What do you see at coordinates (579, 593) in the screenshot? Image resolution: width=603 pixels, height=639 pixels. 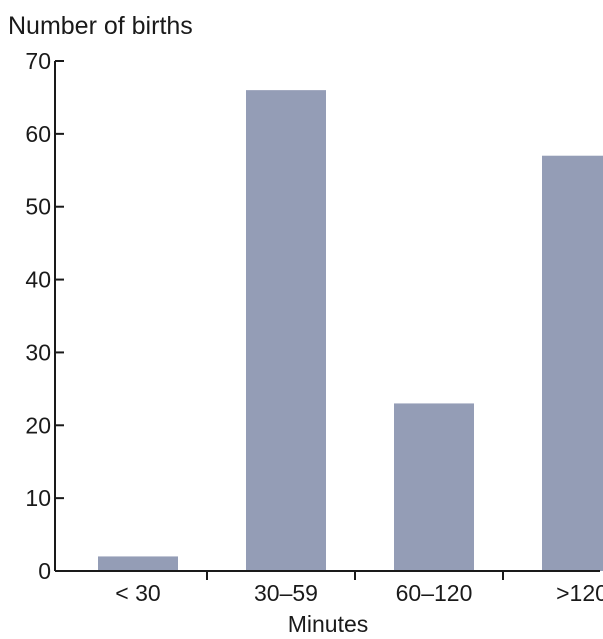 I see `x-tick-label-3: >120` at bounding box center [579, 593].